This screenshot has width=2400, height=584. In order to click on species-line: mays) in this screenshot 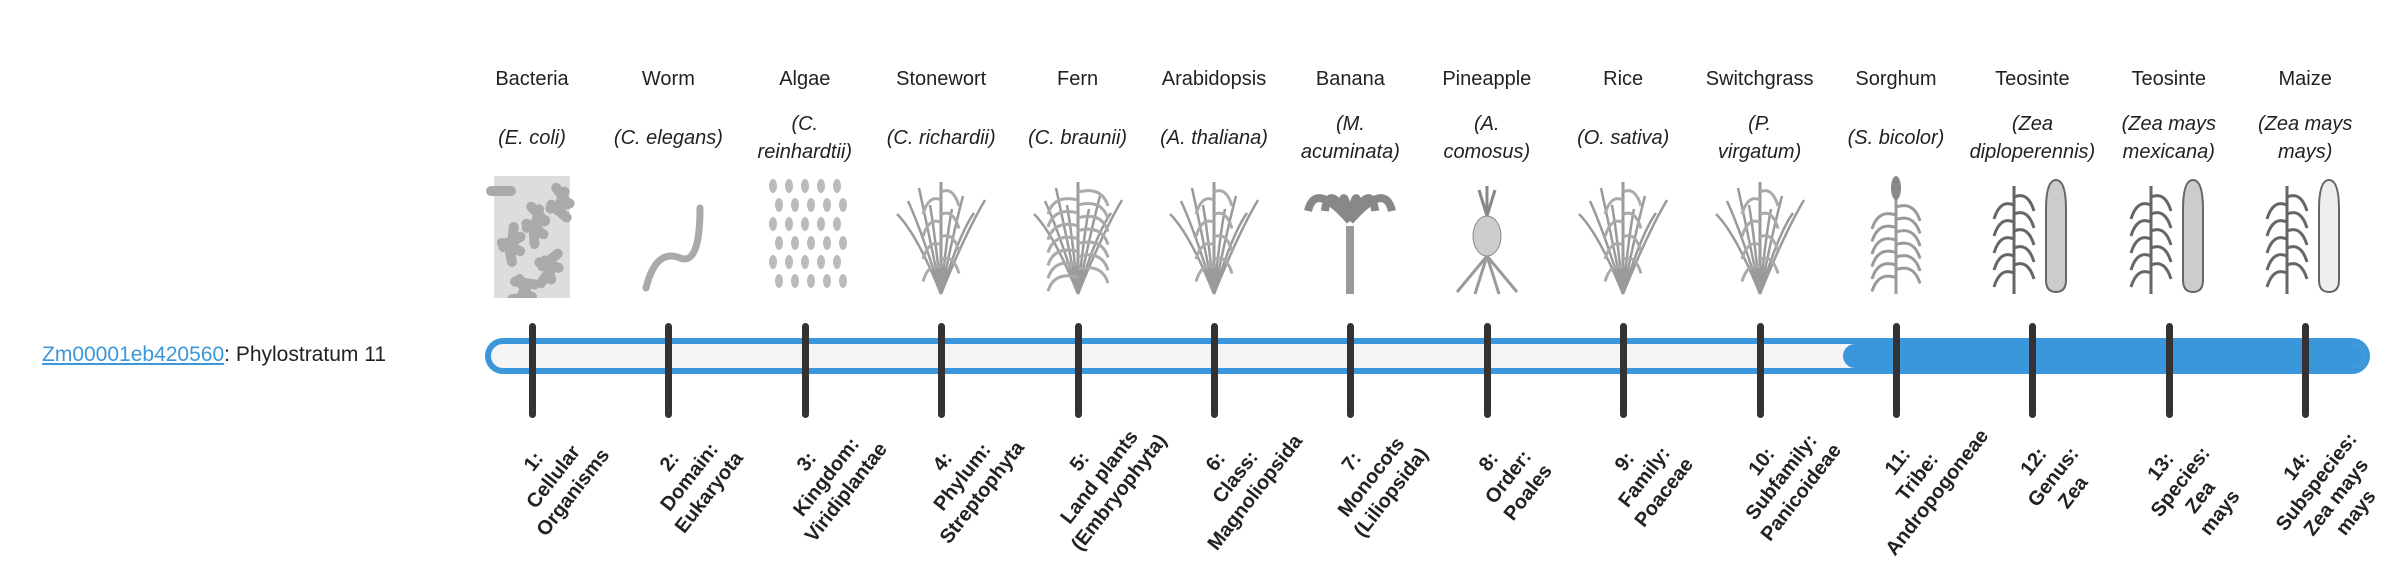, I will do `click(2305, 152)`.